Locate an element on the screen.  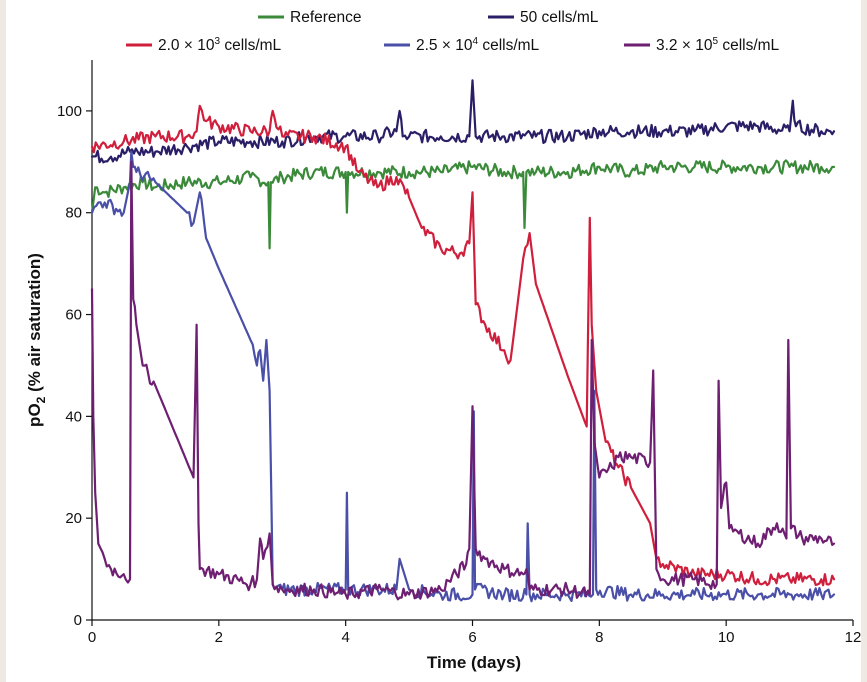
y-tick-label: 80 is located at coordinates (73, 213).